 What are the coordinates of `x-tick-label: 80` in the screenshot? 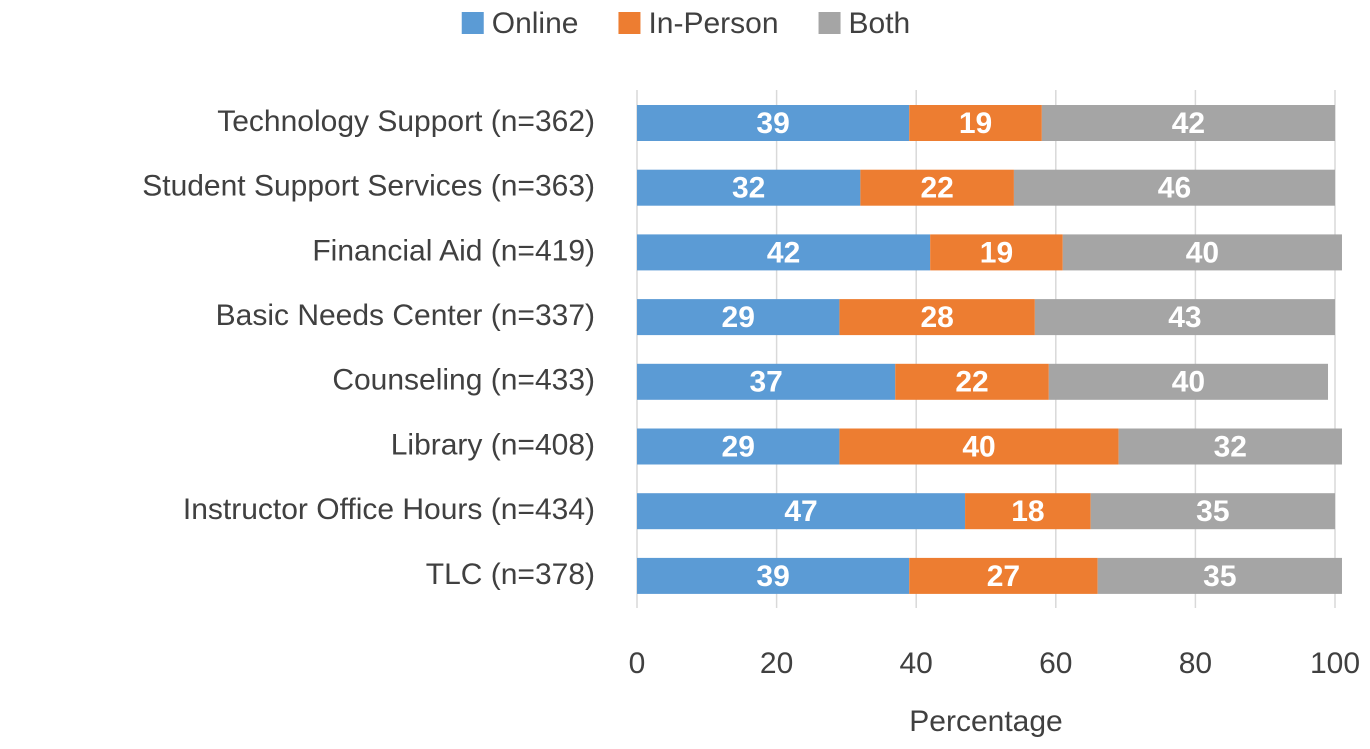 It's located at (1195, 663).